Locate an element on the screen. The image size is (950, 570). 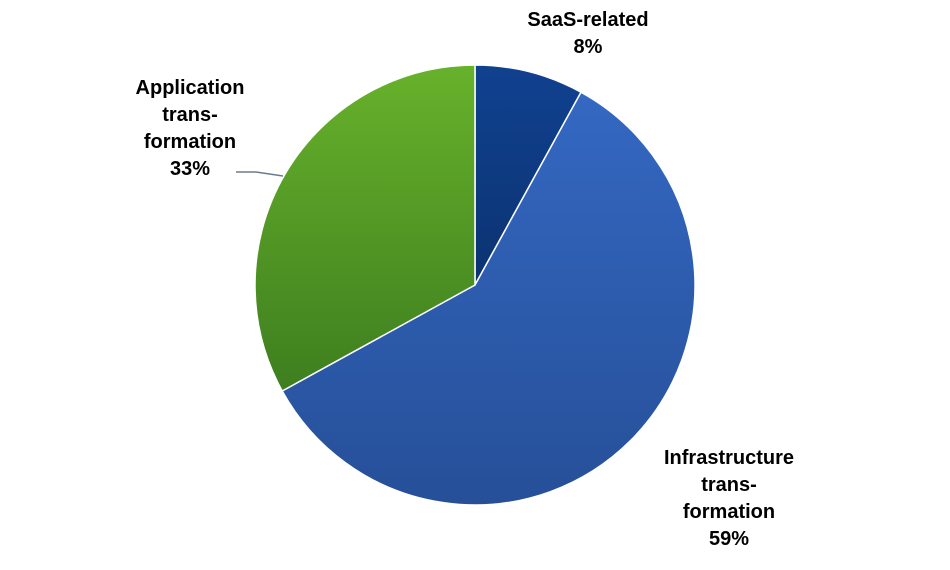
label-leader-line is located at coordinates (260, 174).